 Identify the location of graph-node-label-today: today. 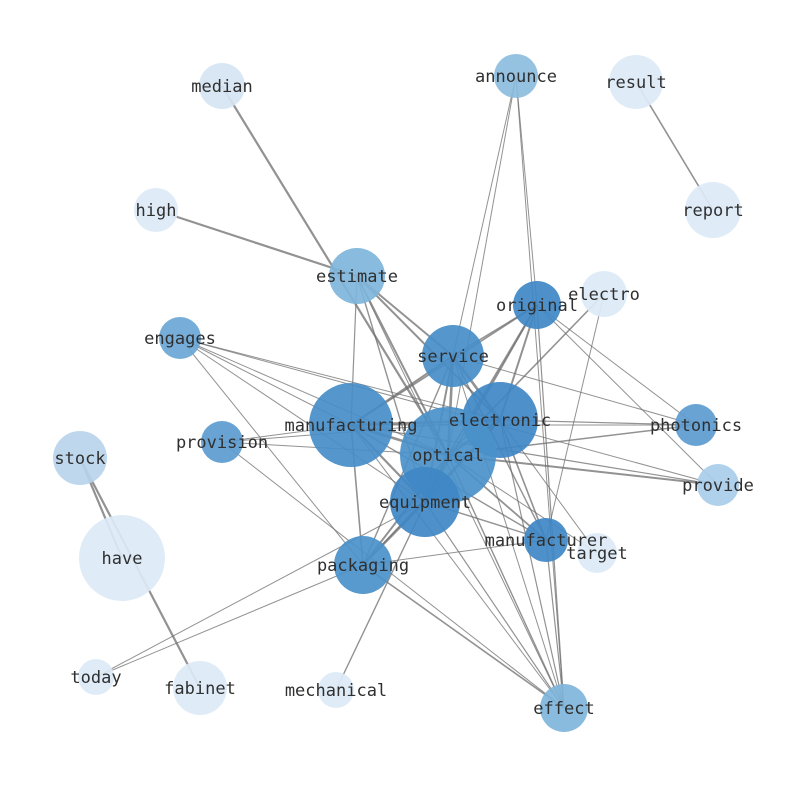
(95, 678).